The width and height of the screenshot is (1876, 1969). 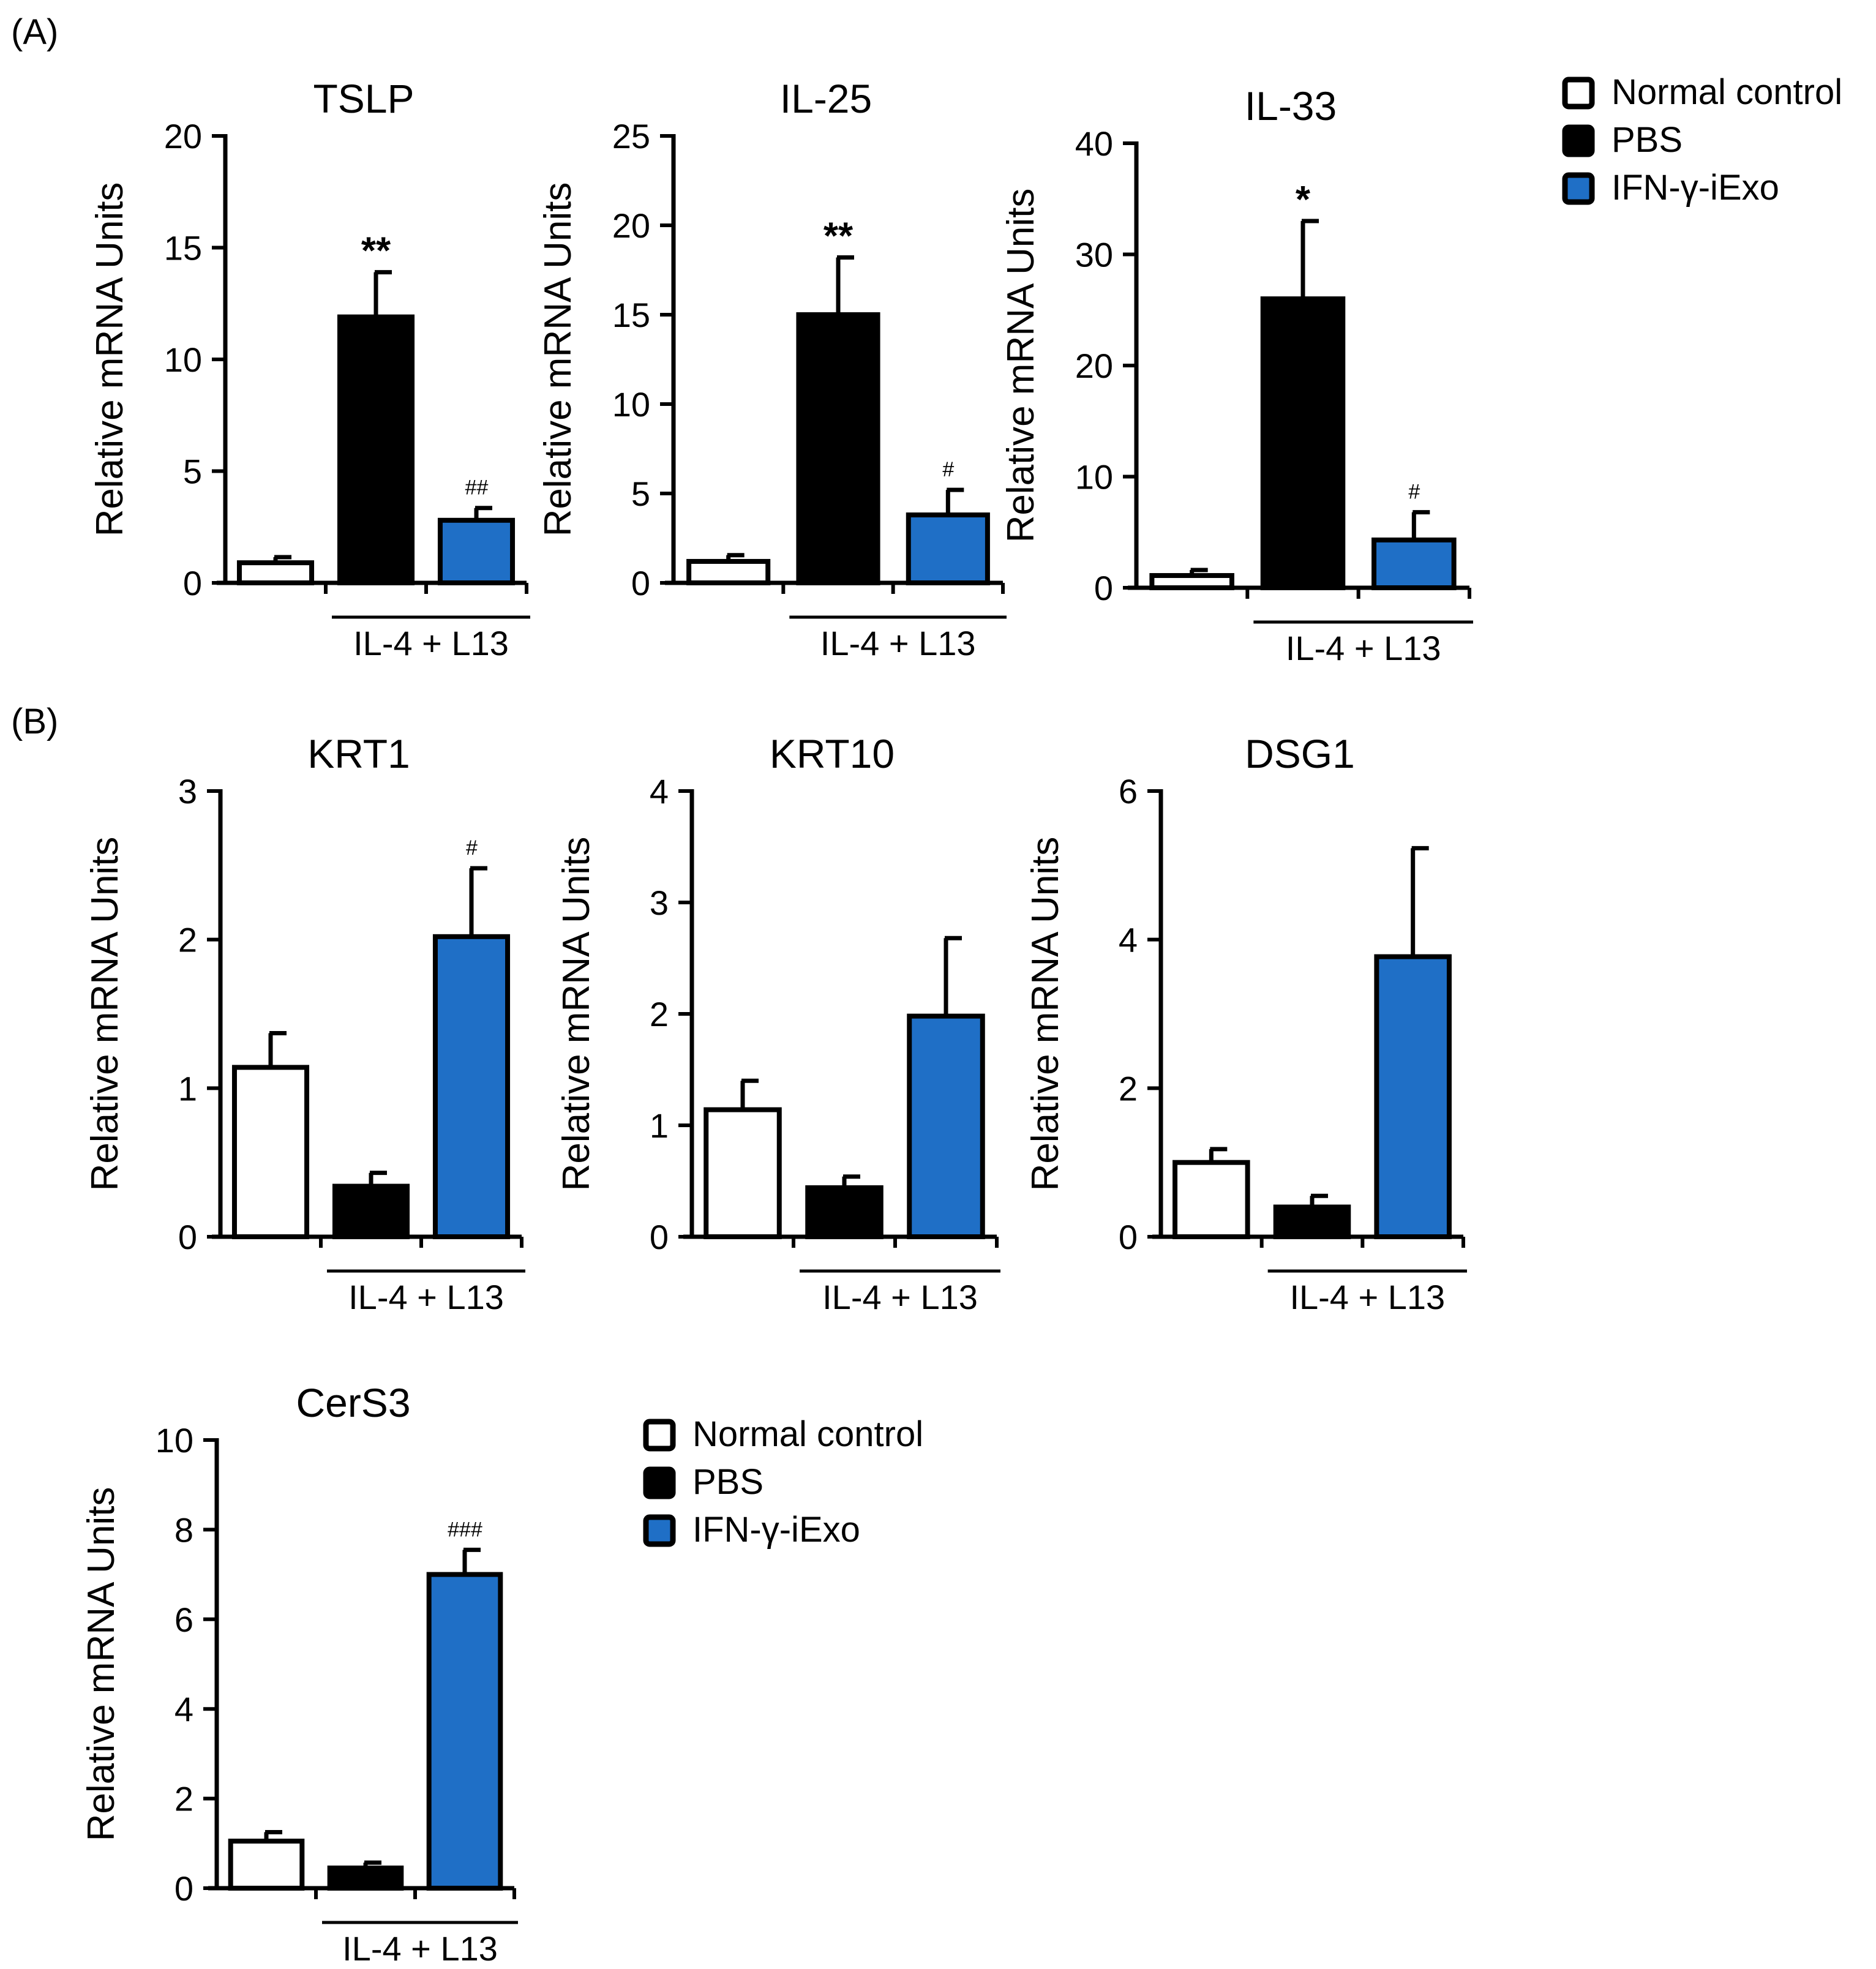 I want to click on y-tick-label: 30, so click(x=1094, y=255).